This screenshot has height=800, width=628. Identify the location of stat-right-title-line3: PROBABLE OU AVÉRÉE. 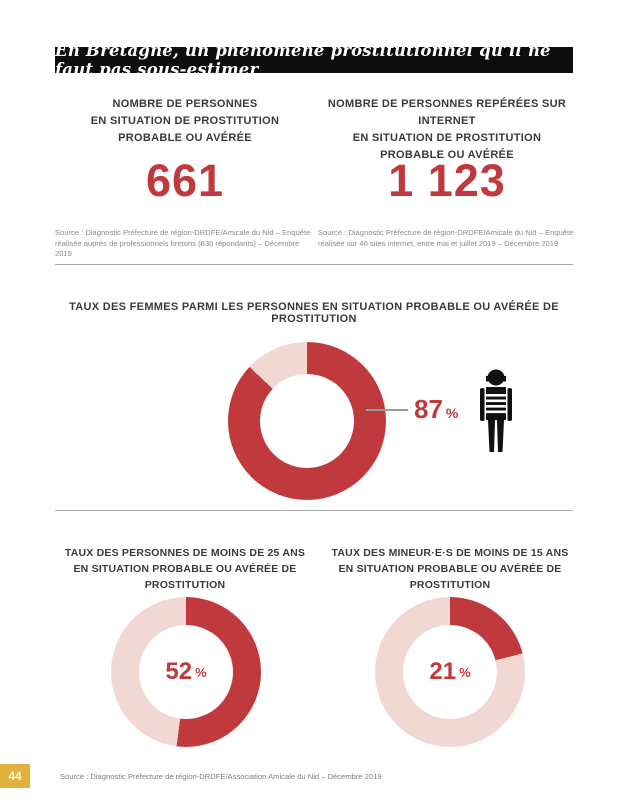
(447, 155).